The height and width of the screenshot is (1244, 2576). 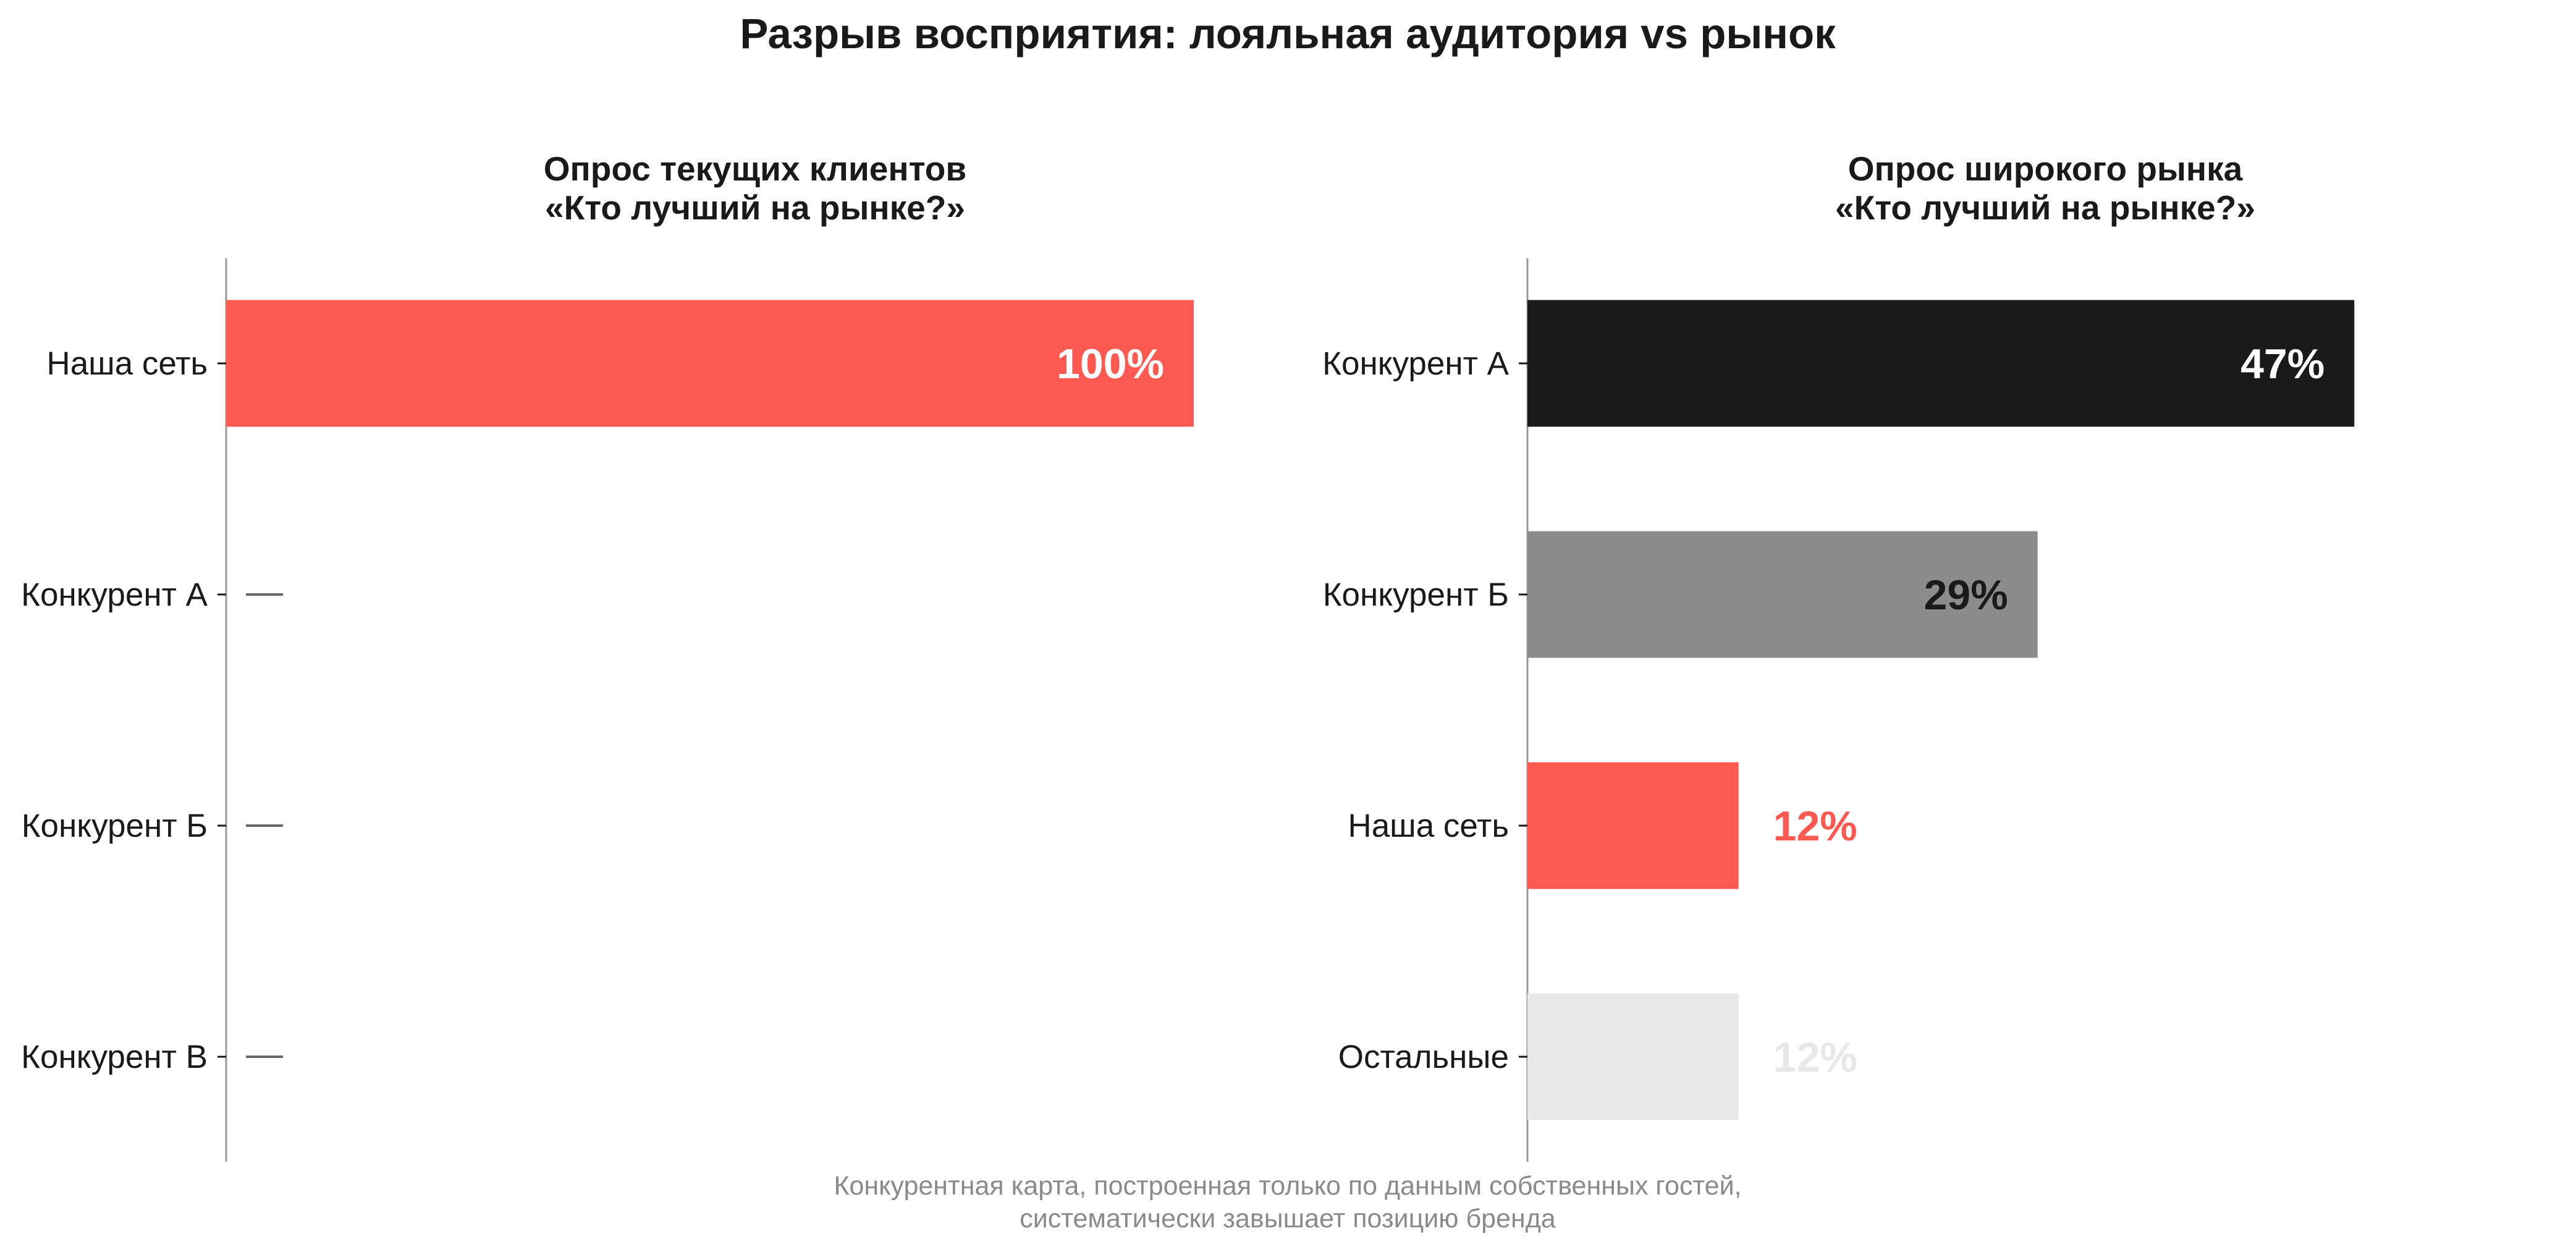 What do you see at coordinates (127, 363) in the screenshot?
I see `left-category-label: Наша сеть` at bounding box center [127, 363].